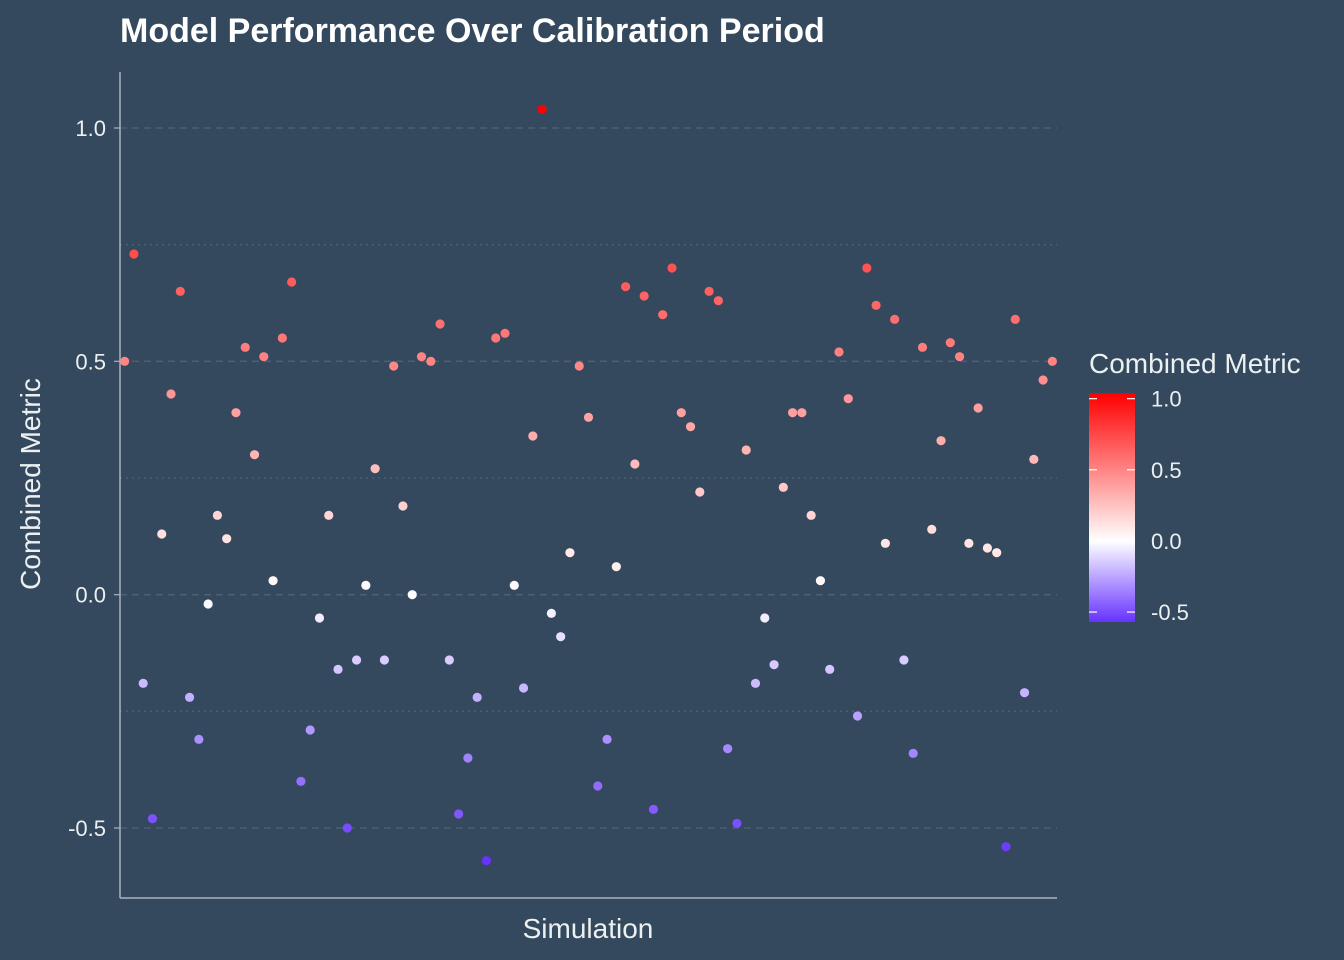 The image size is (1344, 960). Describe the element at coordinates (1195, 363) in the screenshot. I see `legend-title: Combined Metric` at that location.